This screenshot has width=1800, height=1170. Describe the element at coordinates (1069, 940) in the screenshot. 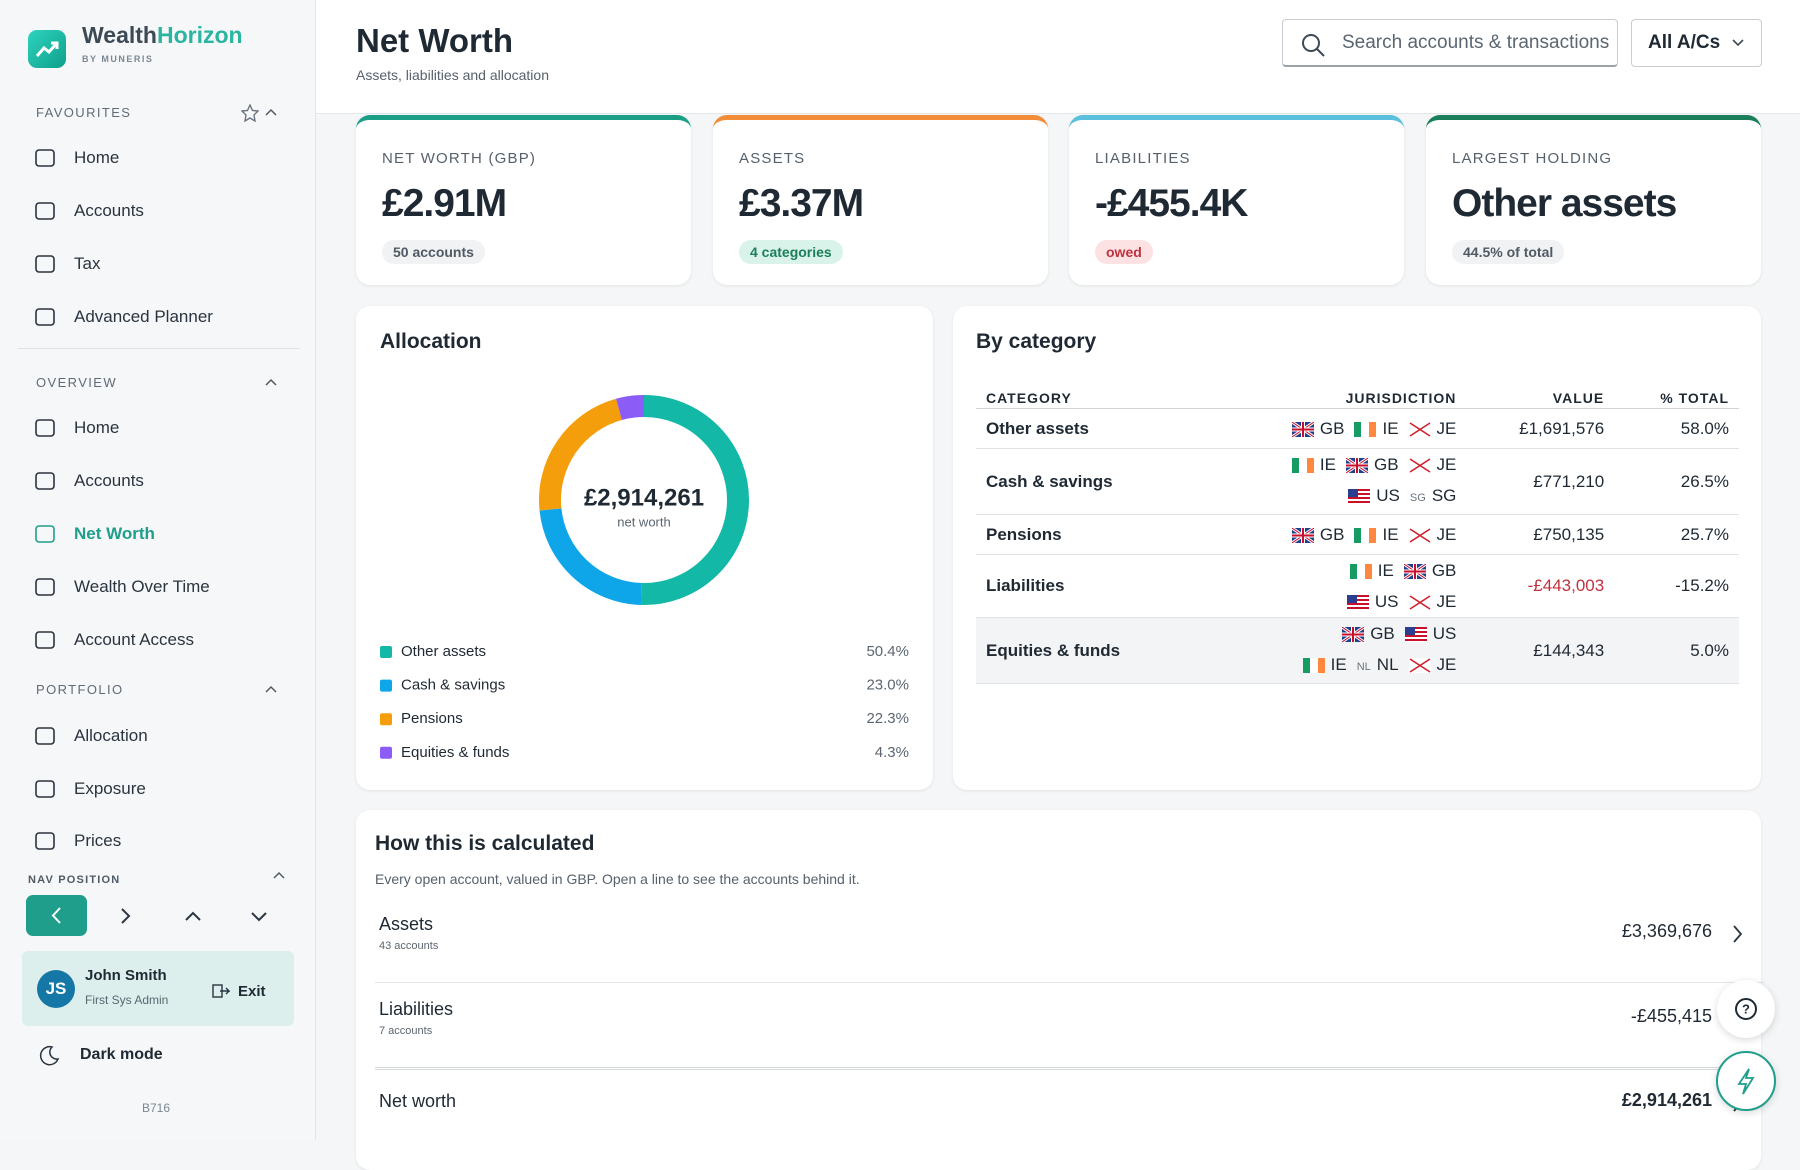

I see `calc-line: Assets 43 accounts £3,369,676` at that location.